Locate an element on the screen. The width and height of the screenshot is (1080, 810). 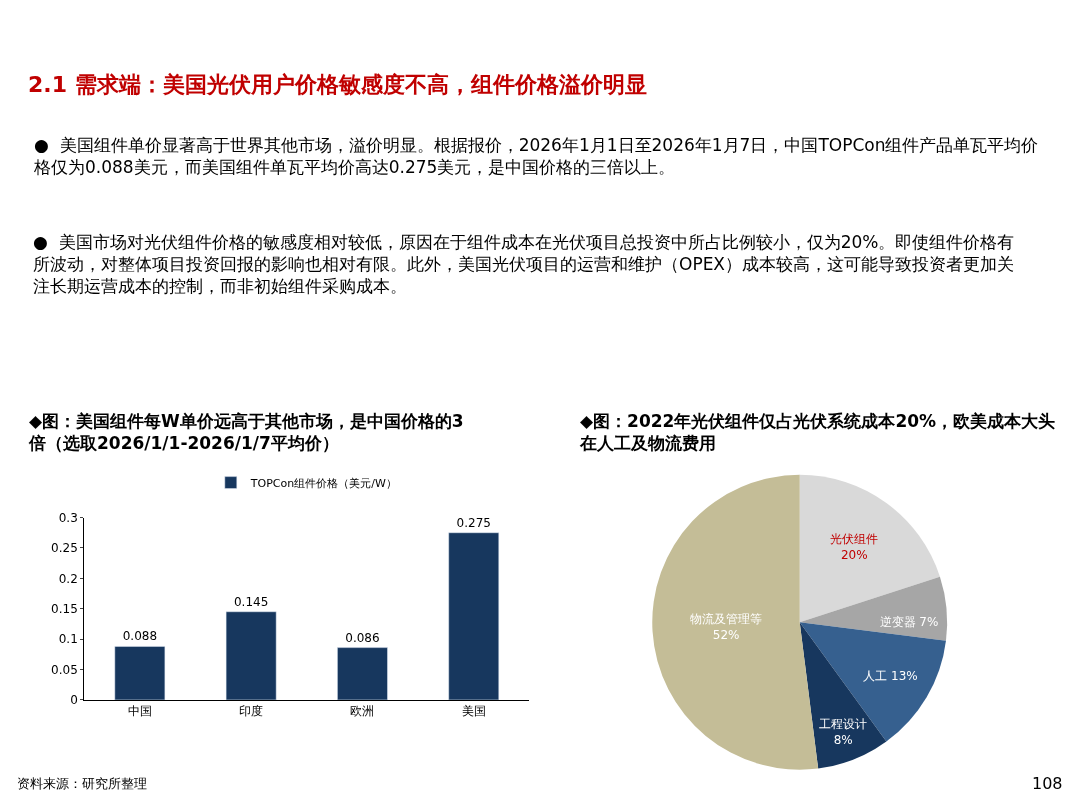
legend-label: TOPCon组件价格（美元/W） is located at coordinates (323, 483).